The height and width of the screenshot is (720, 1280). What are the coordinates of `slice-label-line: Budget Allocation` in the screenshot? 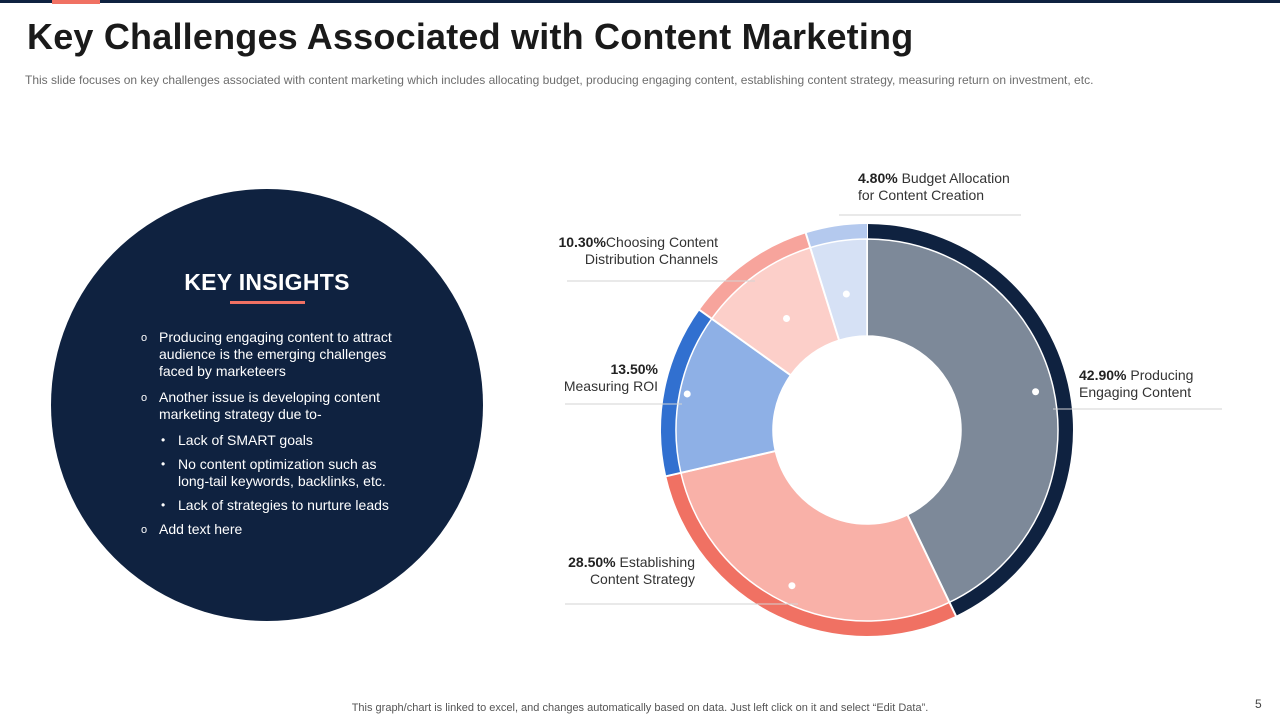 It's located at (954, 178).